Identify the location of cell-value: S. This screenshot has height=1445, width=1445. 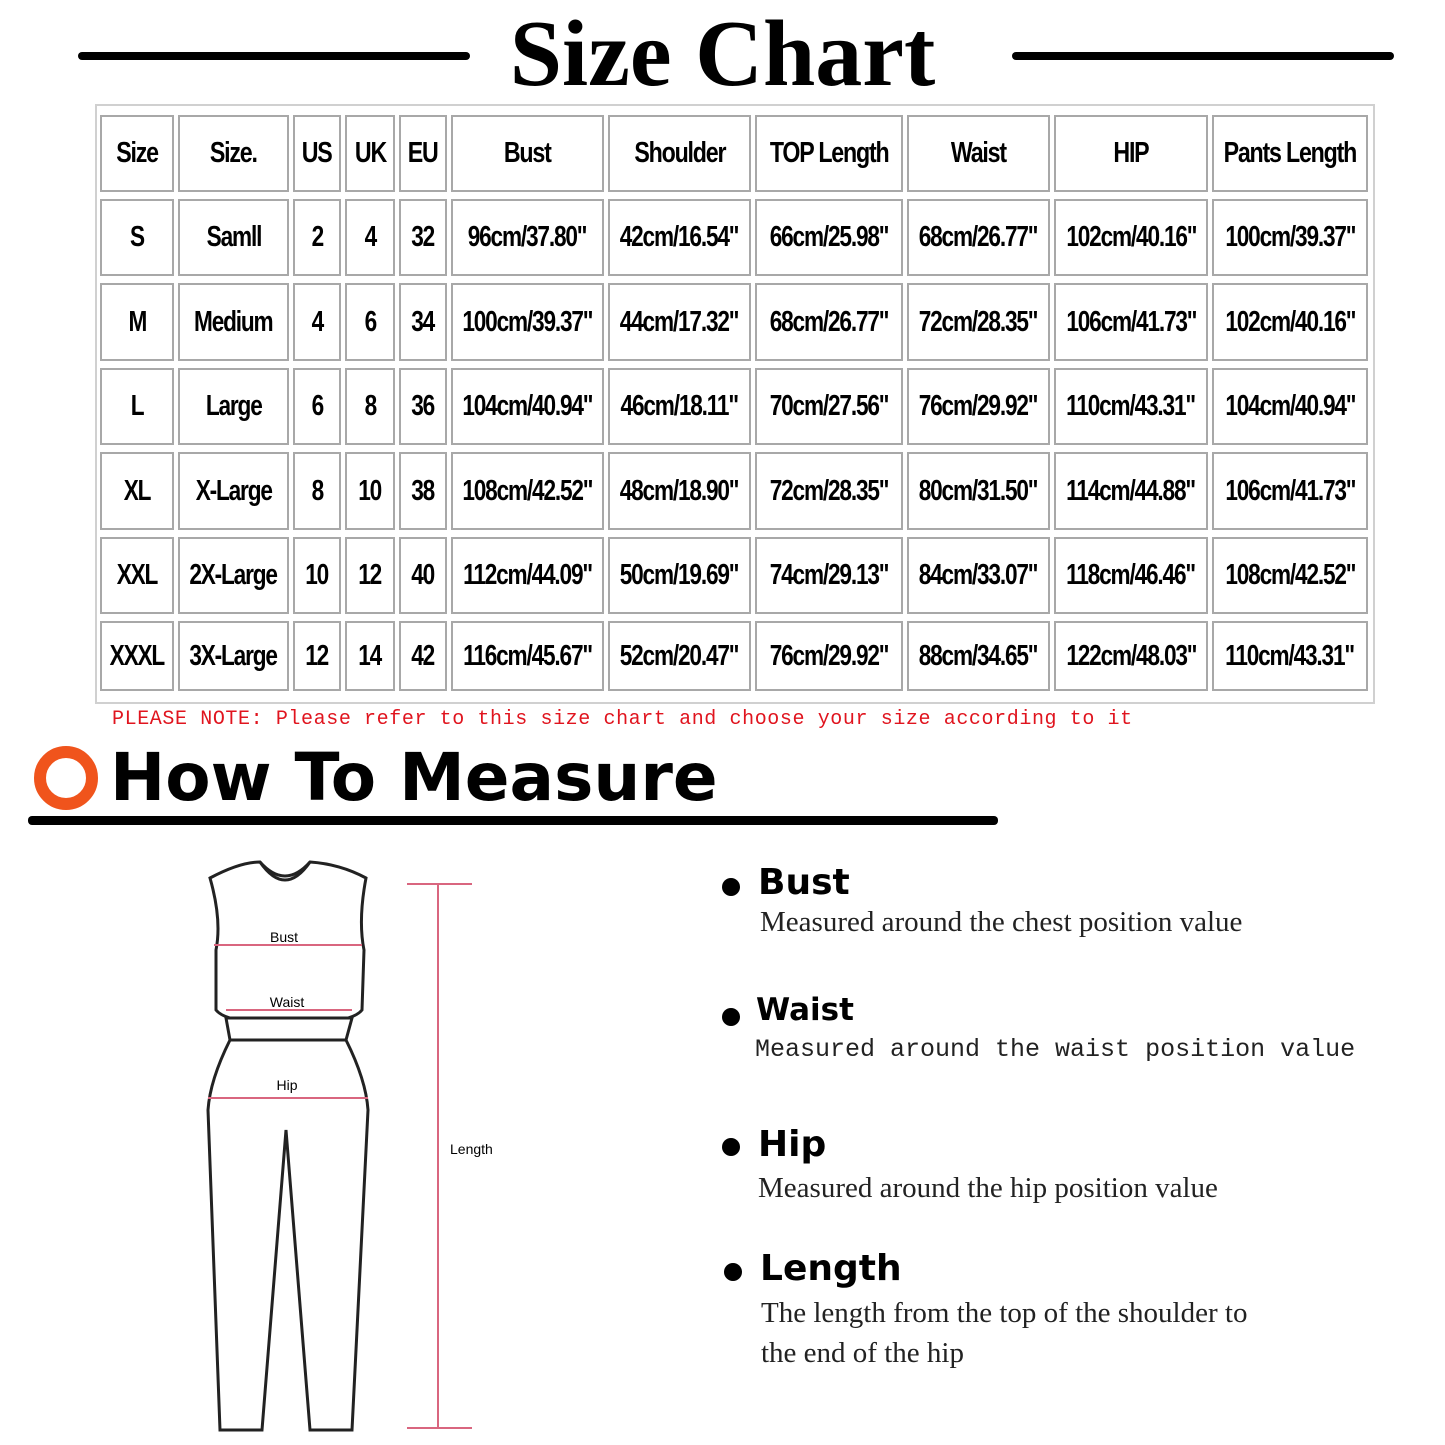
(137, 237).